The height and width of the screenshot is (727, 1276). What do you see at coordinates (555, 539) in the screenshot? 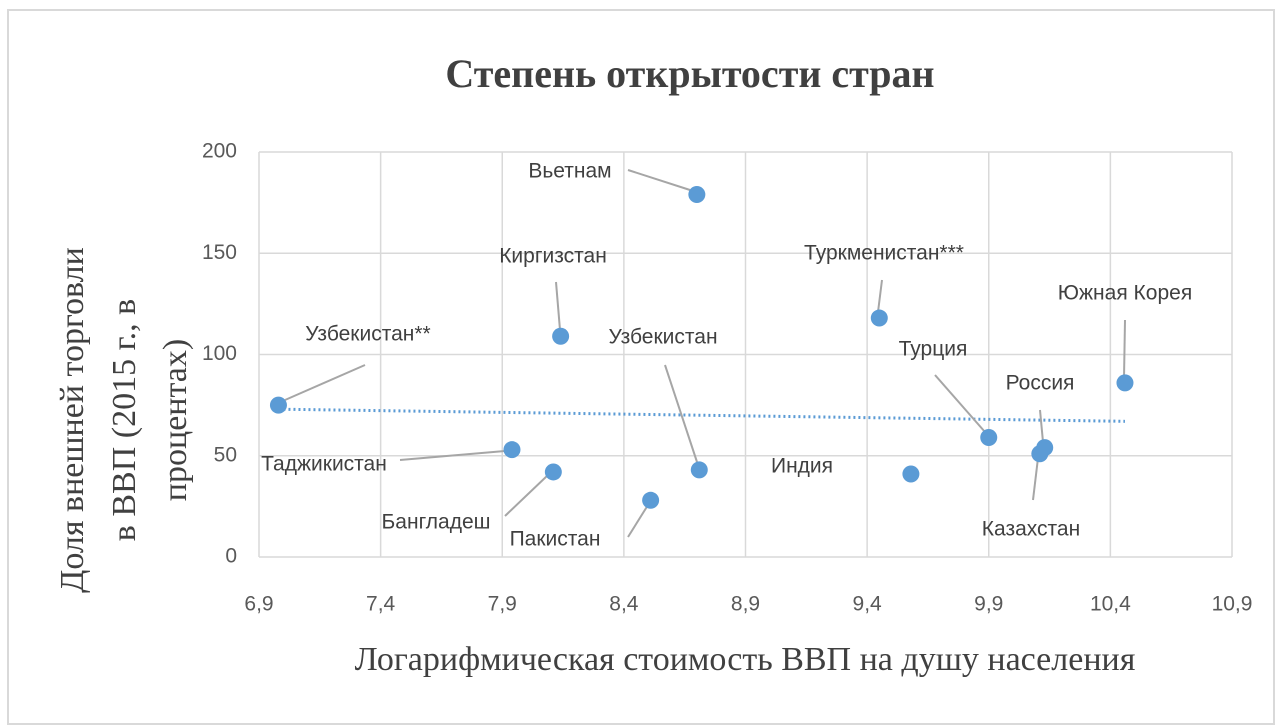
I see `point-label: Пакистан` at bounding box center [555, 539].